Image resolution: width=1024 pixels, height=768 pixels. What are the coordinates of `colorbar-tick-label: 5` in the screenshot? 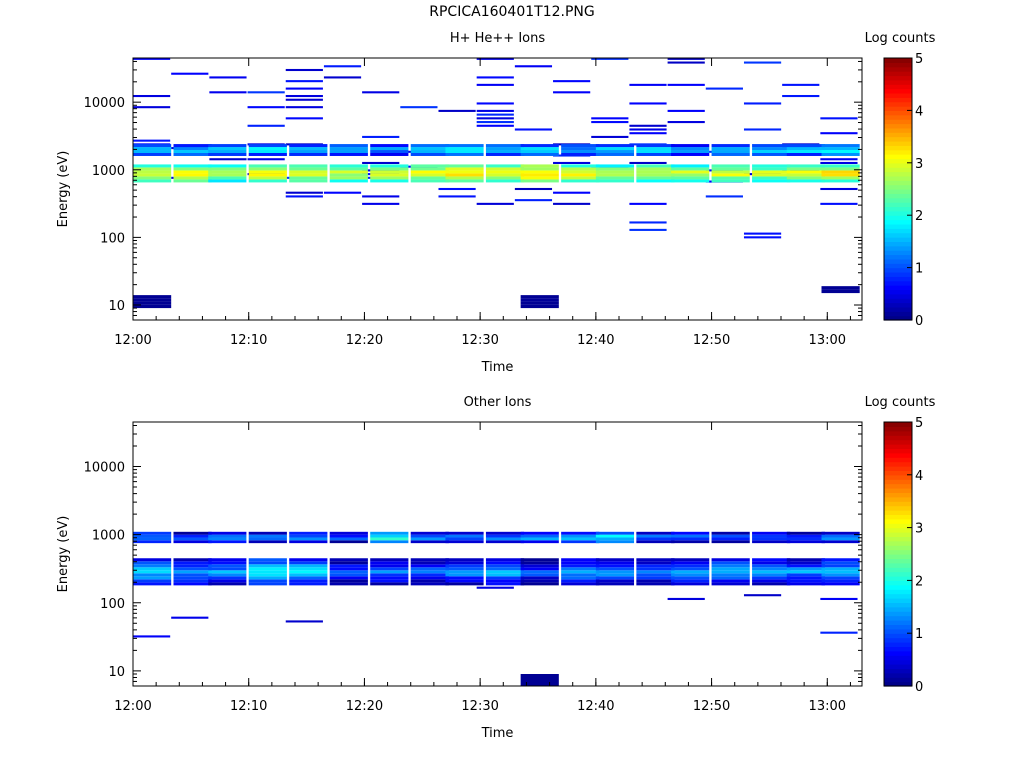 It's located at (919, 423).